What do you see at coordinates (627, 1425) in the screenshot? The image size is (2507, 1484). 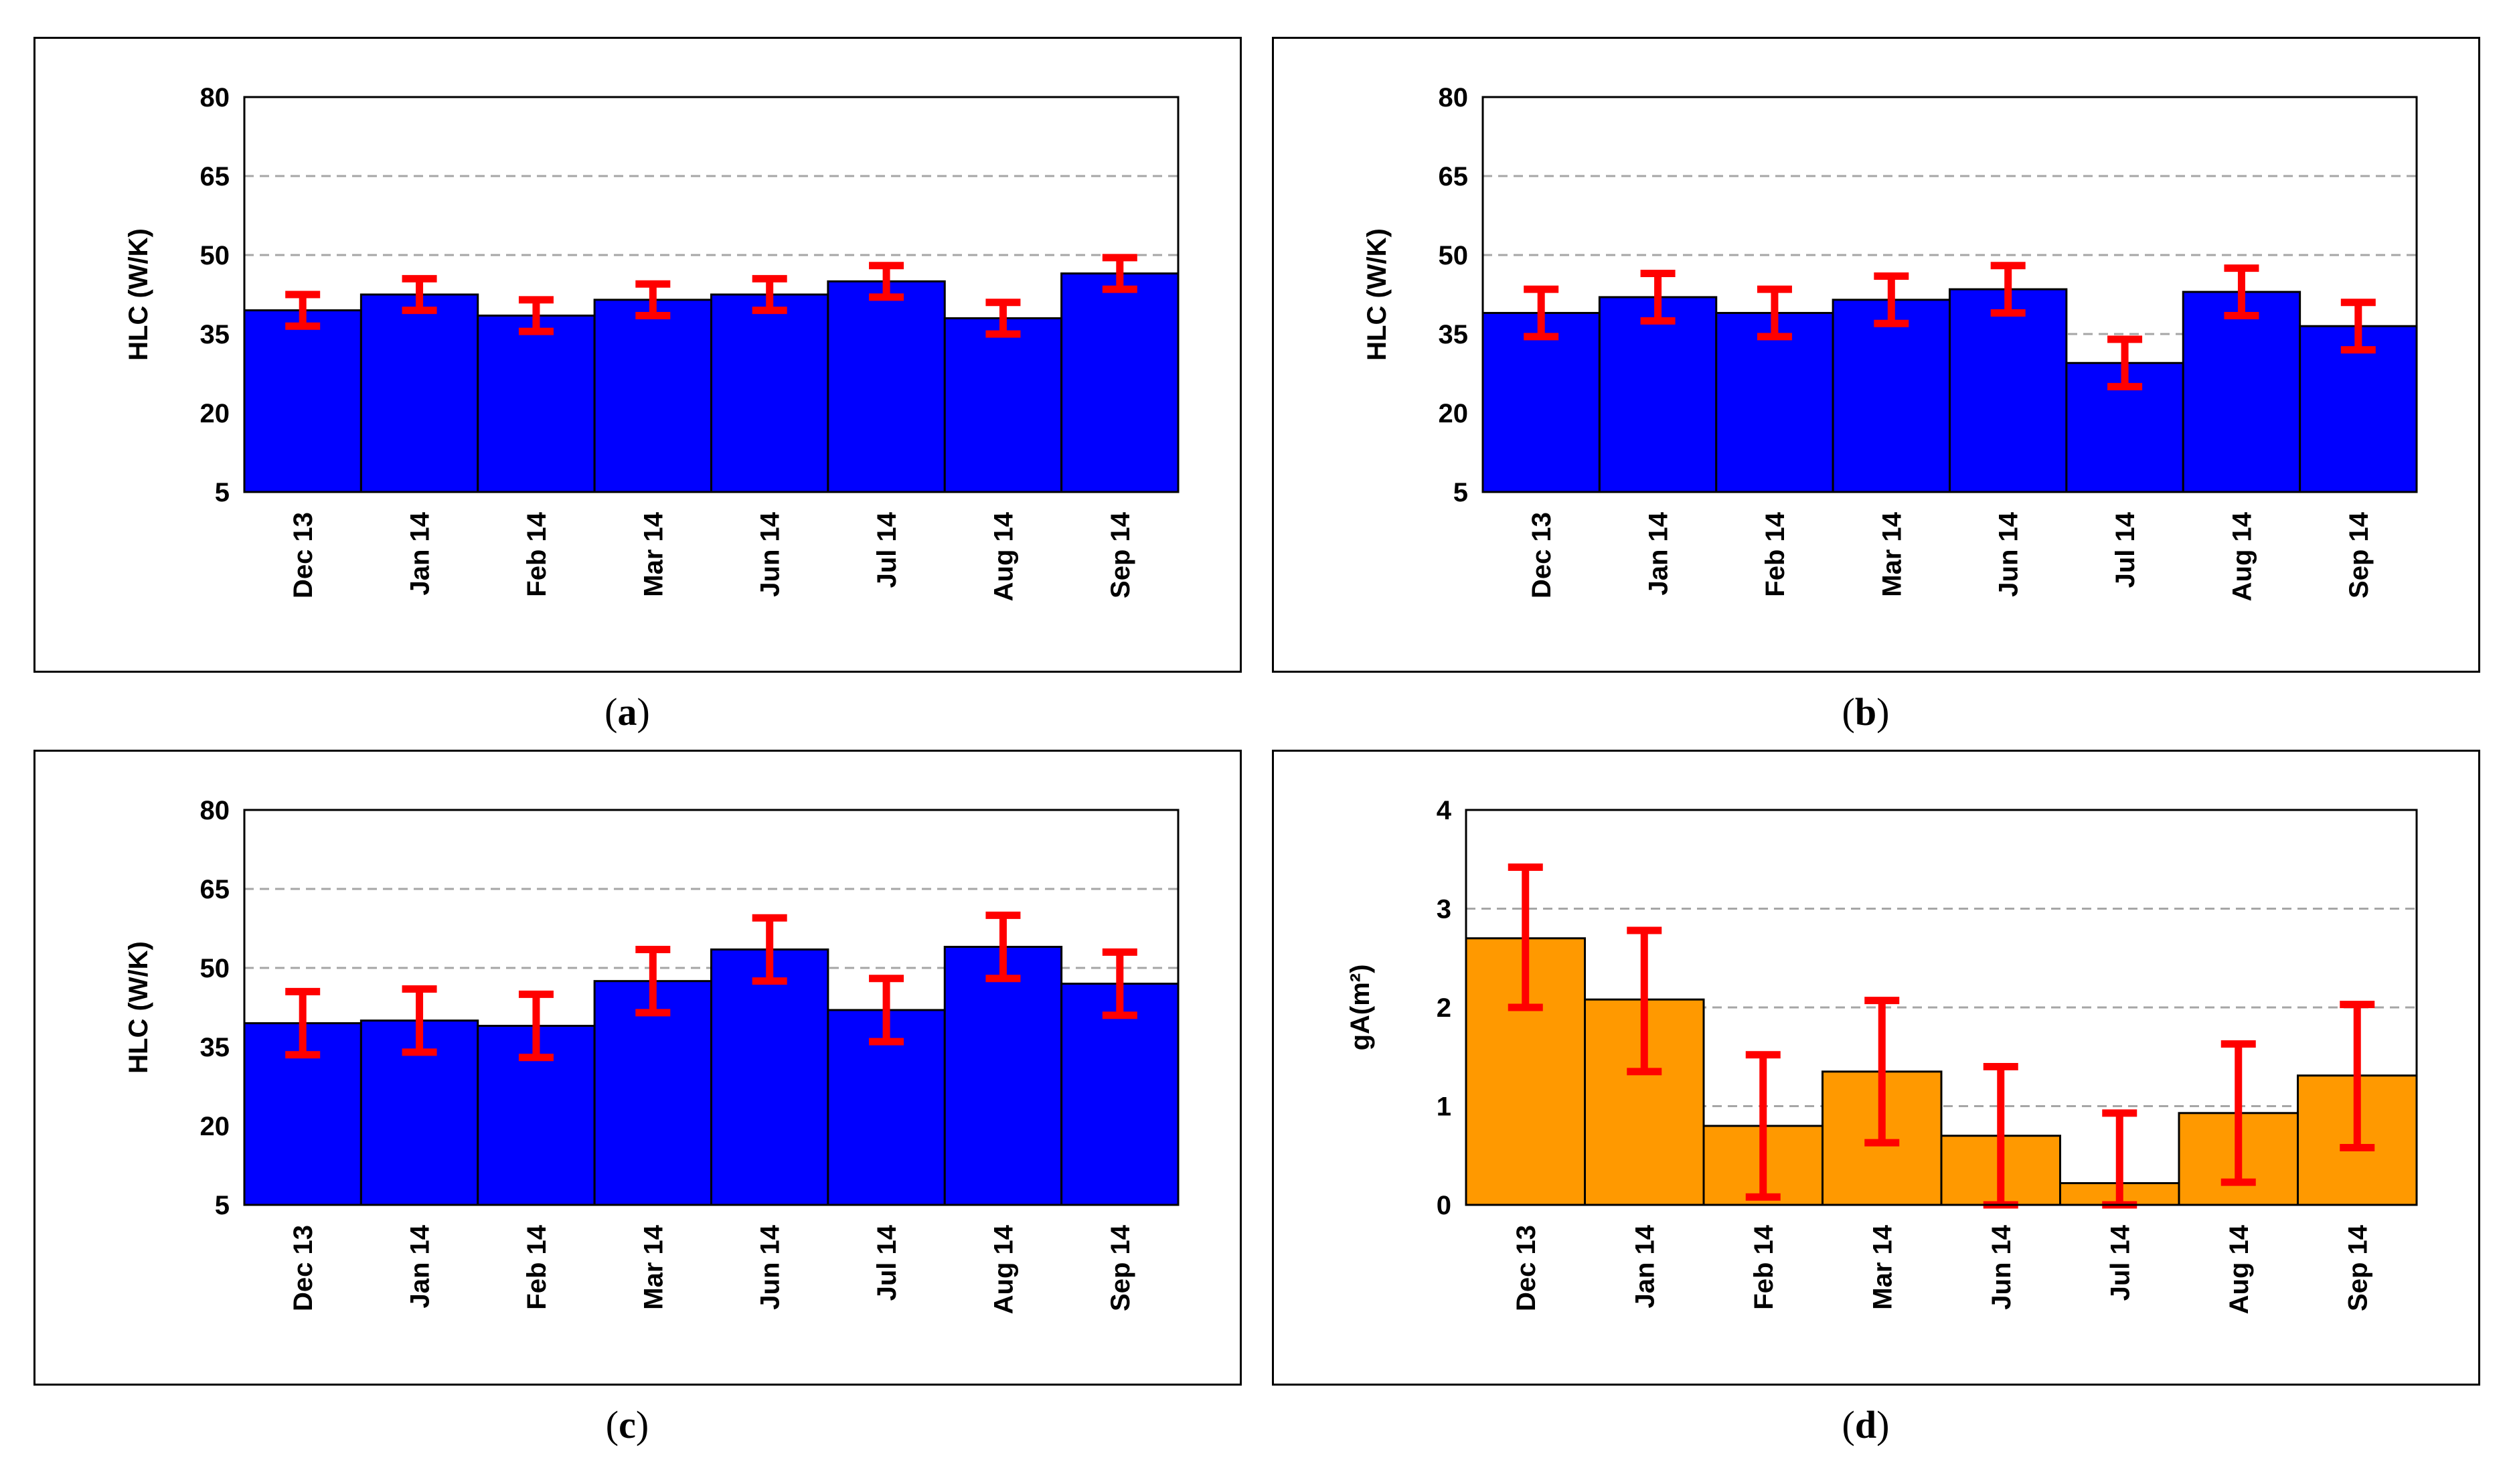 I see `caption-c: (c)` at bounding box center [627, 1425].